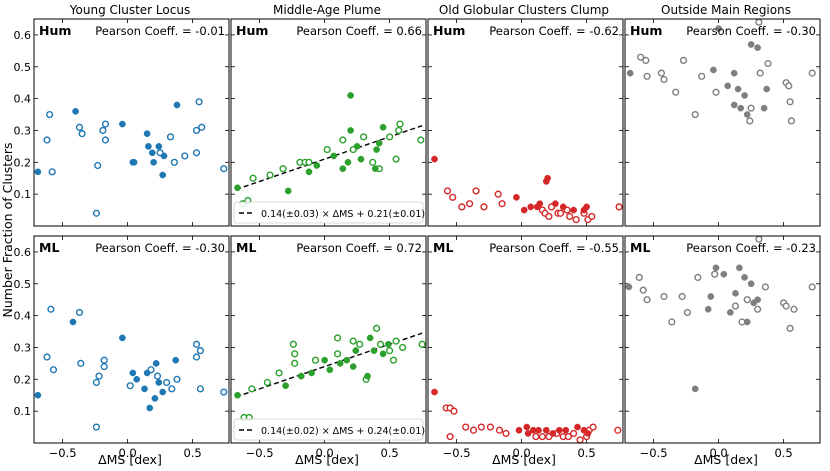 The height and width of the screenshot is (471, 830). I want to click on pearson-value: -0.30, so click(801, 31).